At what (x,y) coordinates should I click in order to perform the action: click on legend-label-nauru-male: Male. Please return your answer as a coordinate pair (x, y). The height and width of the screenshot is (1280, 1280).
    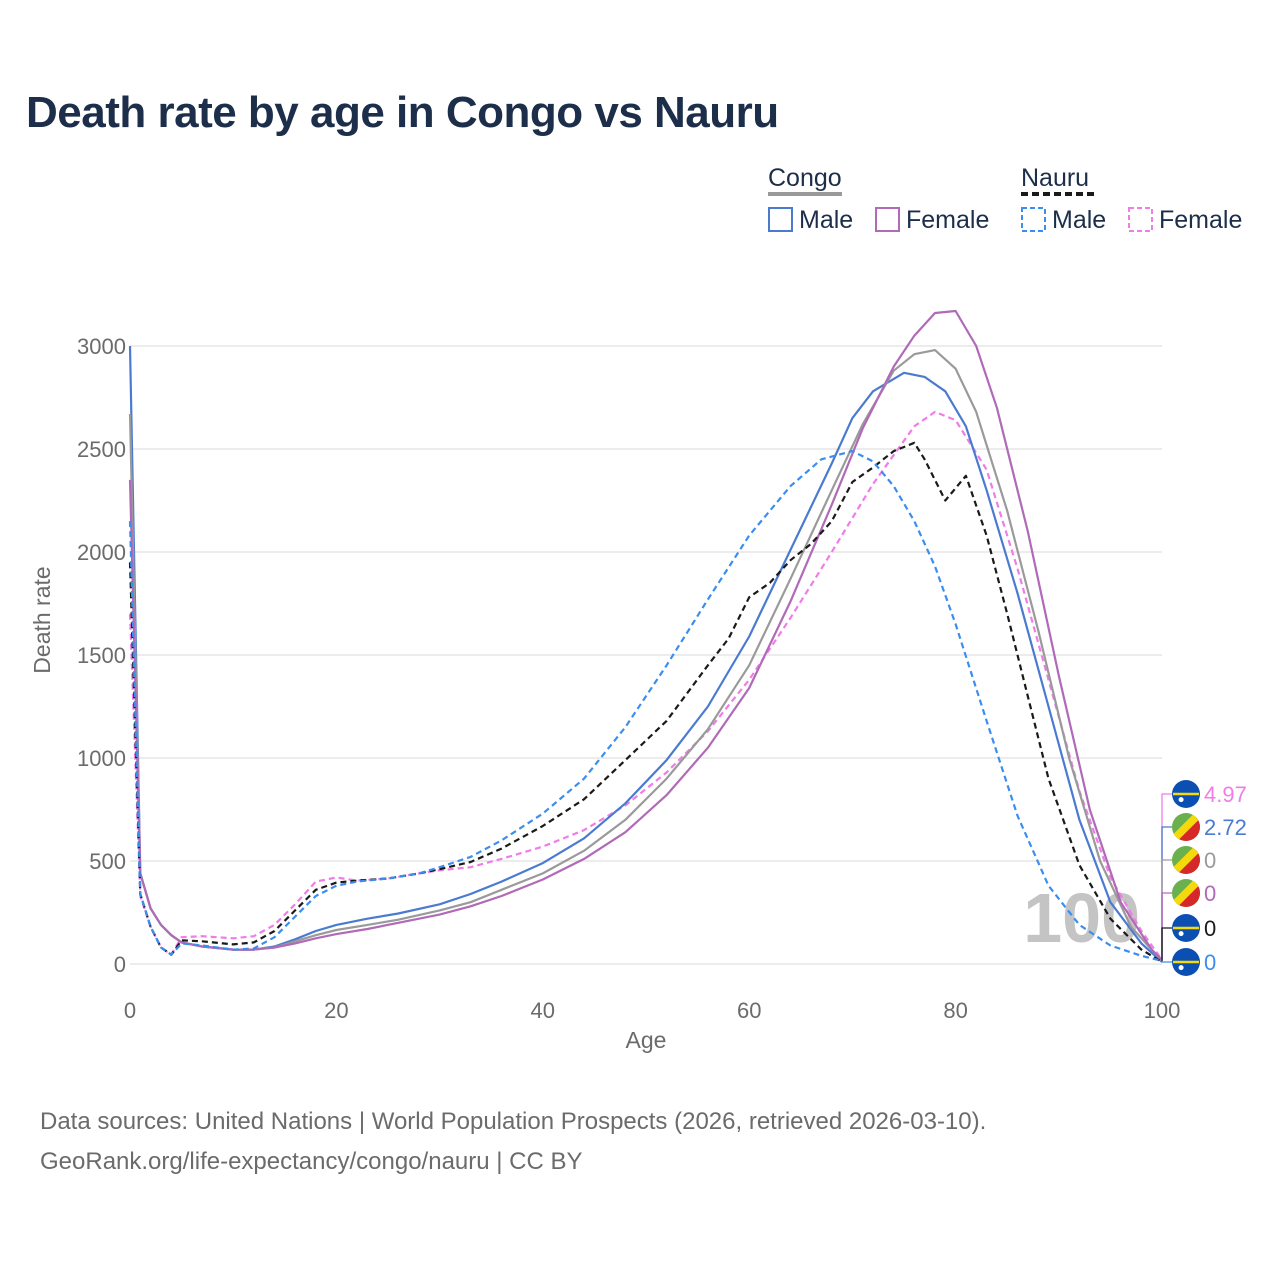
    Looking at the image, I should click on (1079, 220).